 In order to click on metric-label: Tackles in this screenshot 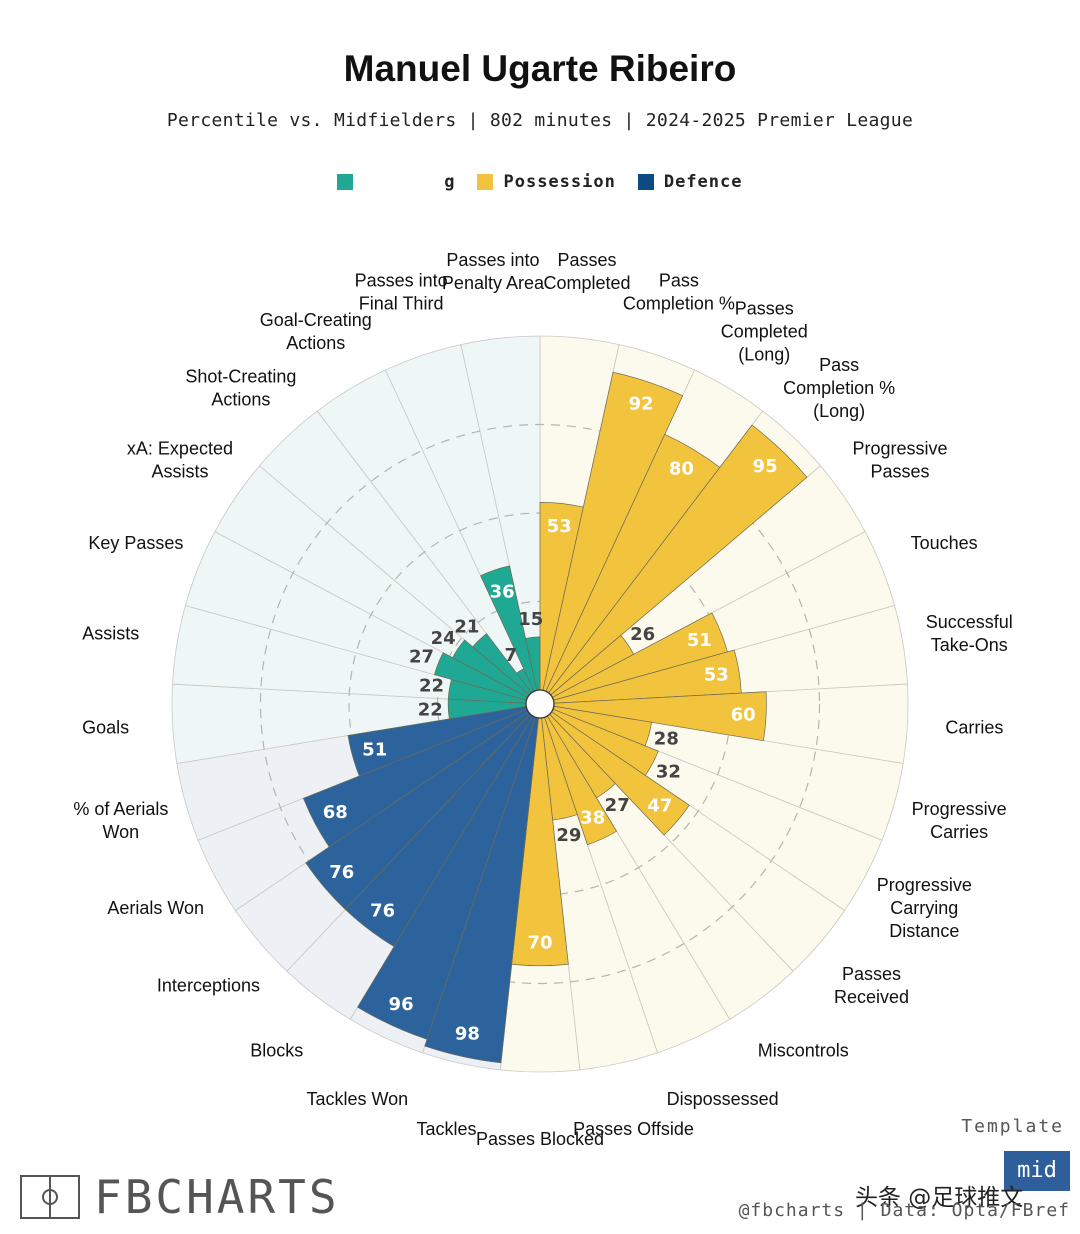, I will do `click(446, 1129)`.